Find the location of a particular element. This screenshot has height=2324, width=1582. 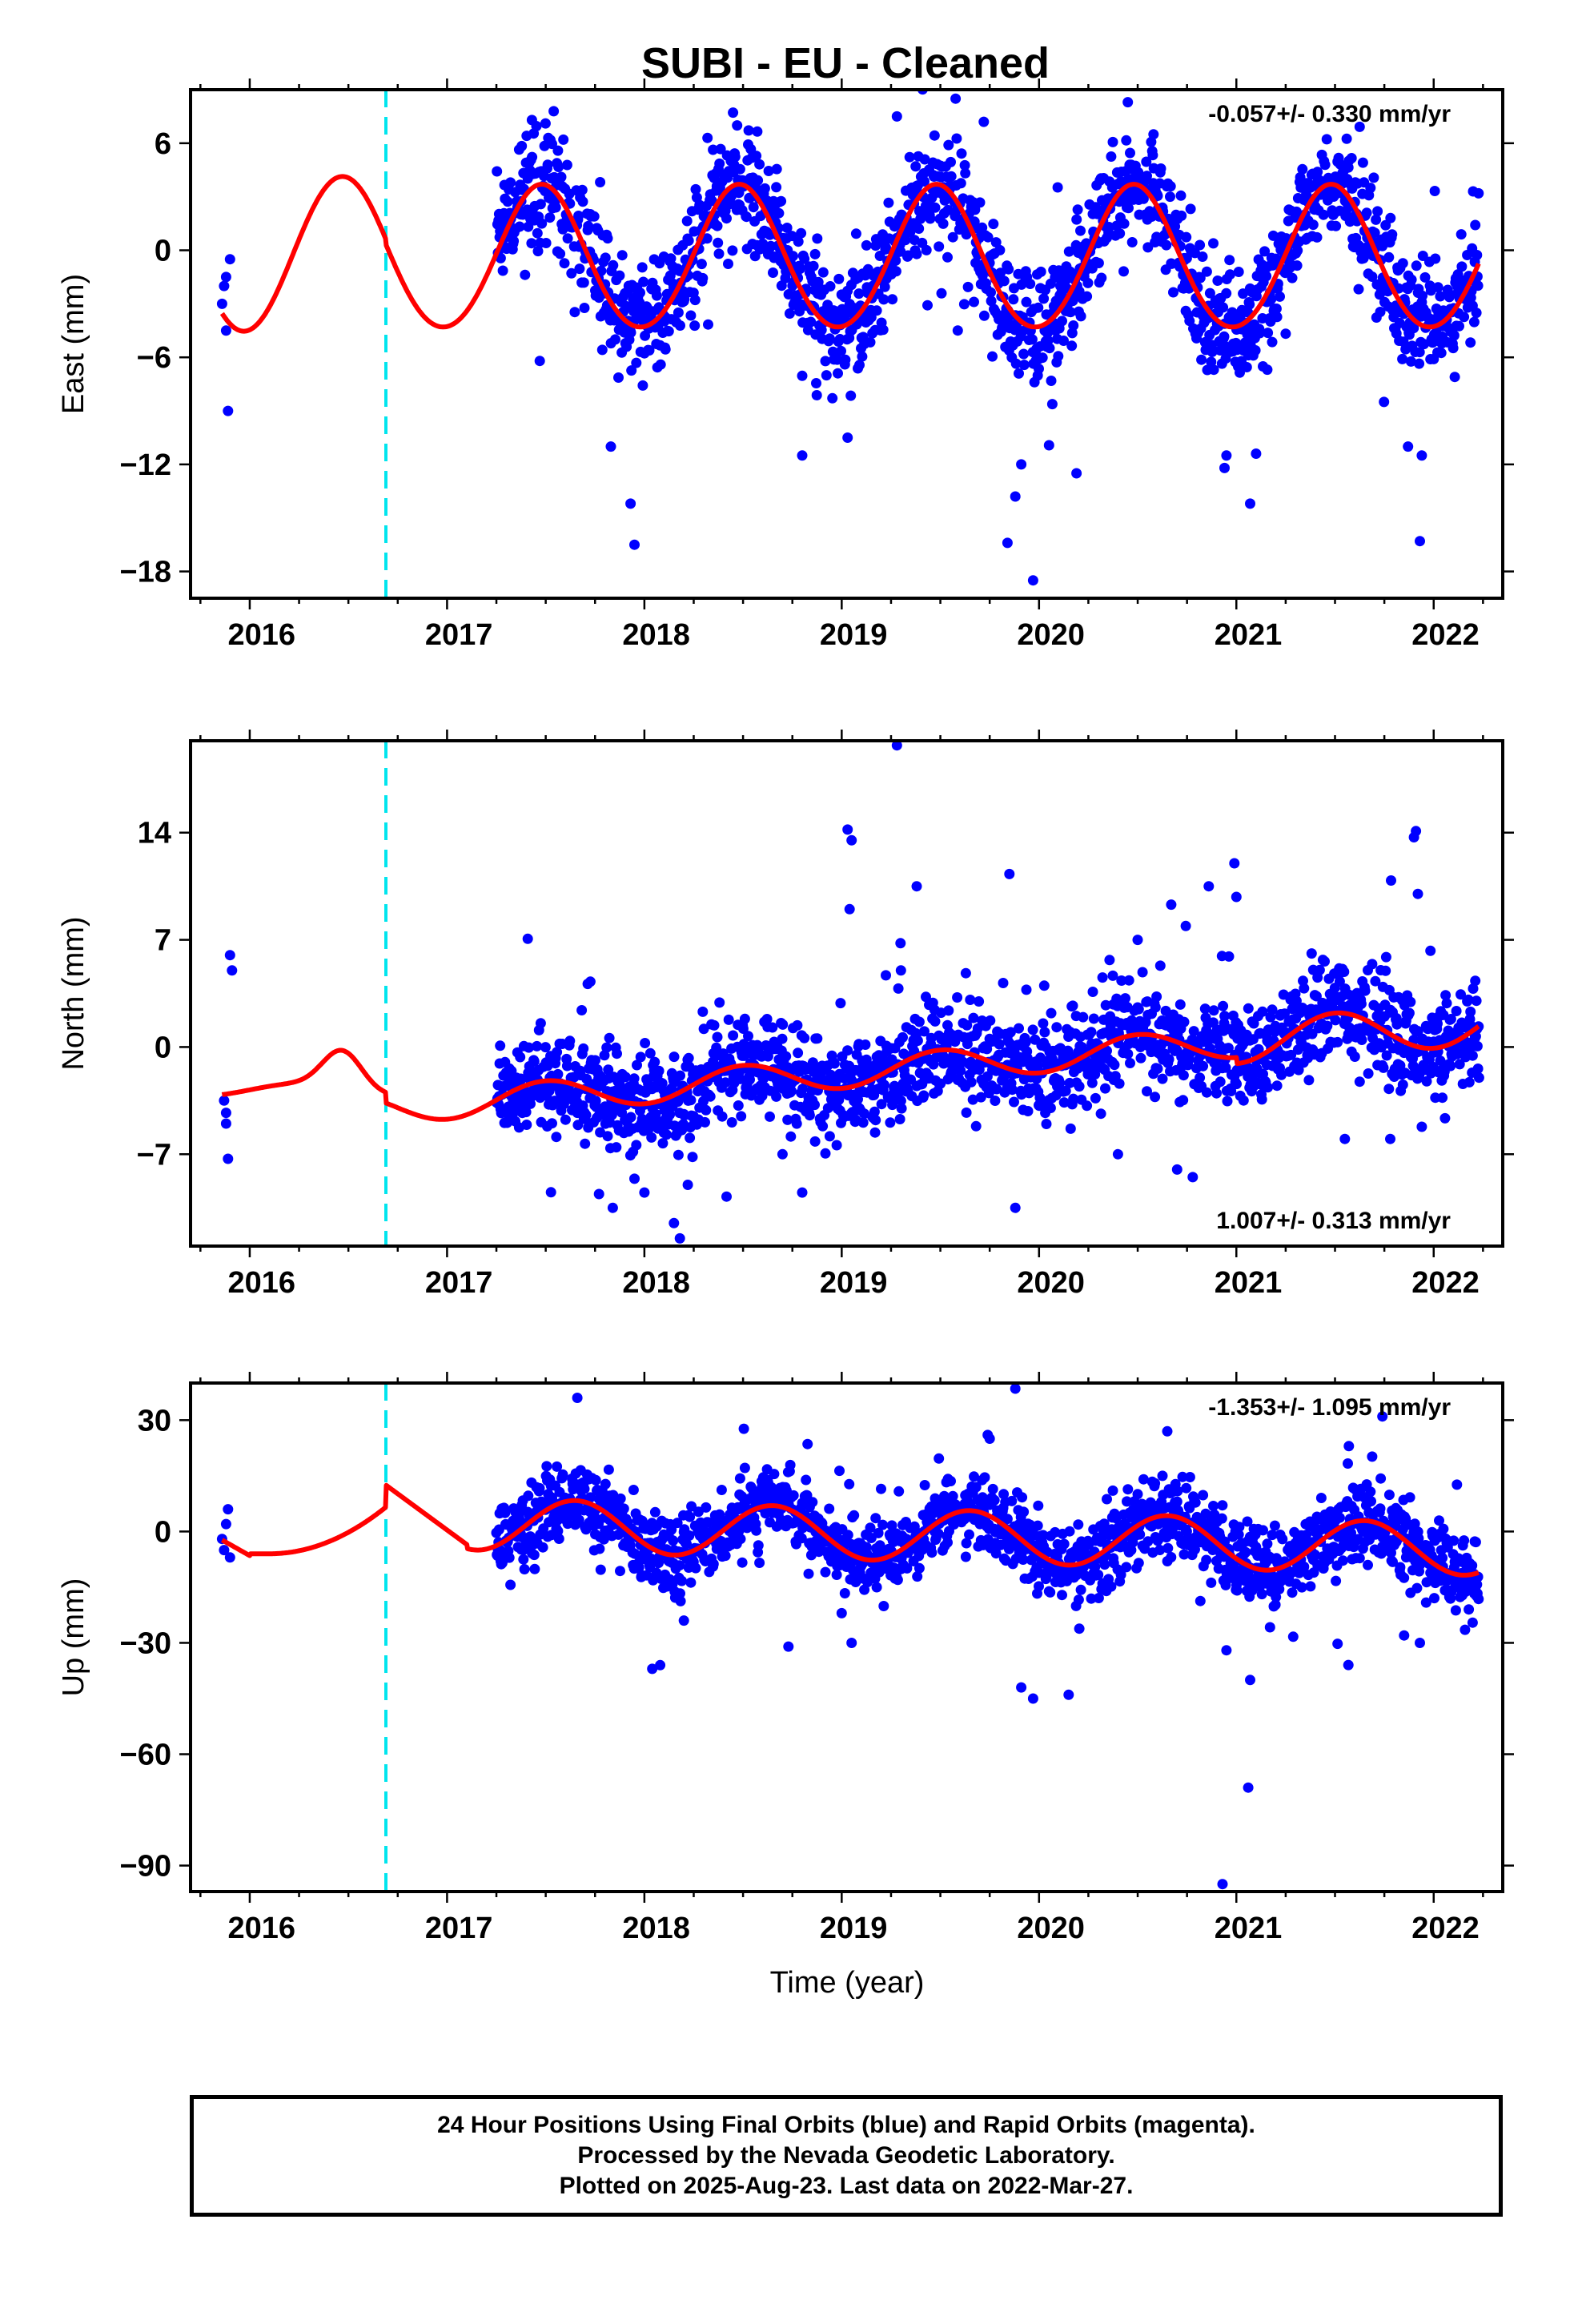

x-tick-label: 2021 is located at coordinates (1249, 635).